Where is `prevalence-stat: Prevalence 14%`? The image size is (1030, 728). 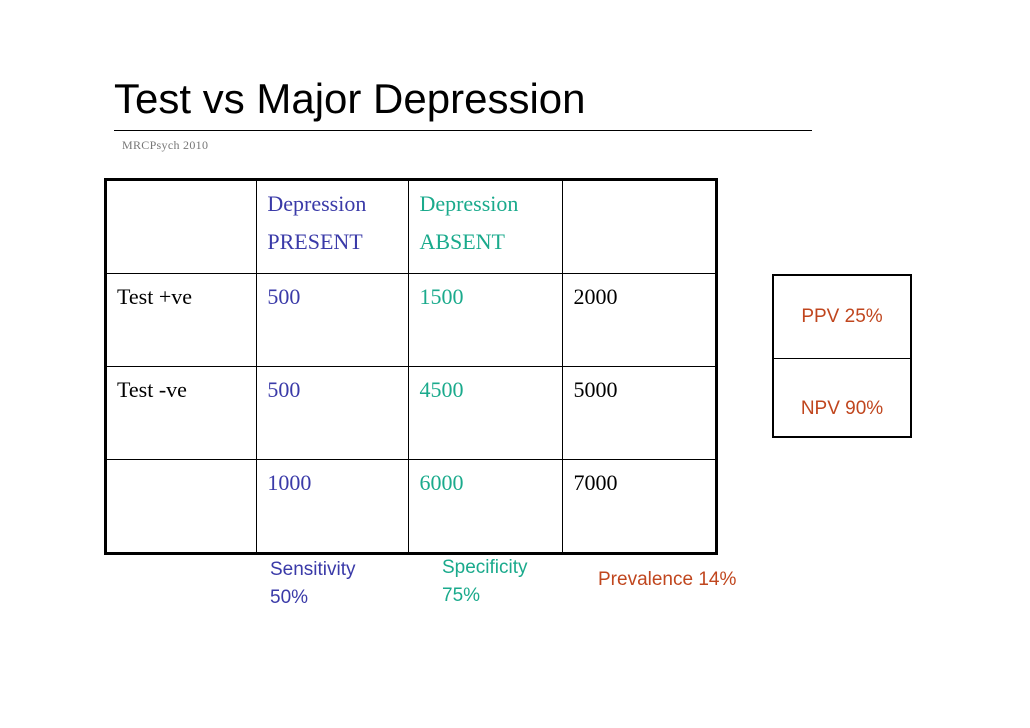 prevalence-stat: Prevalence 14% is located at coordinates (667, 579).